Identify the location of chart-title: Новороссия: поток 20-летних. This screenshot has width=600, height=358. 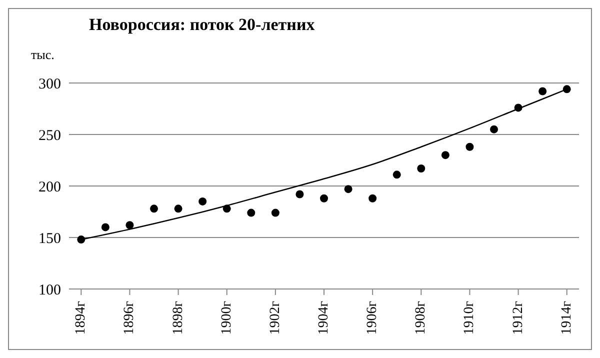
(202, 25).